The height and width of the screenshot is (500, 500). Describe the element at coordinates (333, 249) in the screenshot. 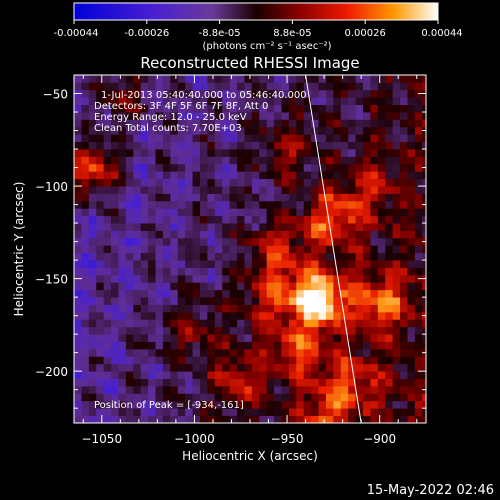

I see `solar-limb-line` at that location.